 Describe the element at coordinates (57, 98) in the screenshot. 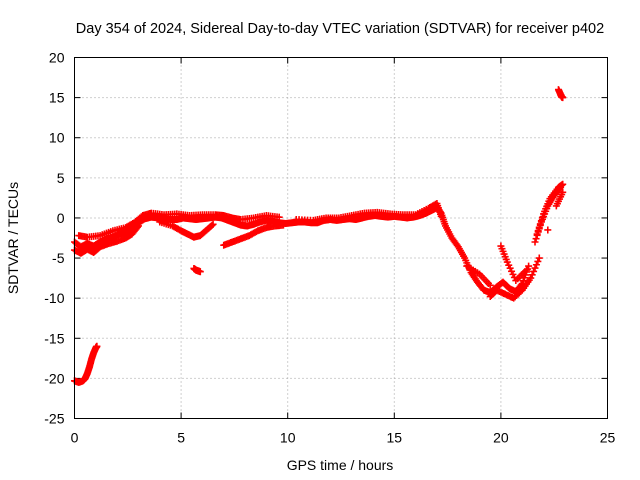

I see `y-tick-label: 15` at that location.